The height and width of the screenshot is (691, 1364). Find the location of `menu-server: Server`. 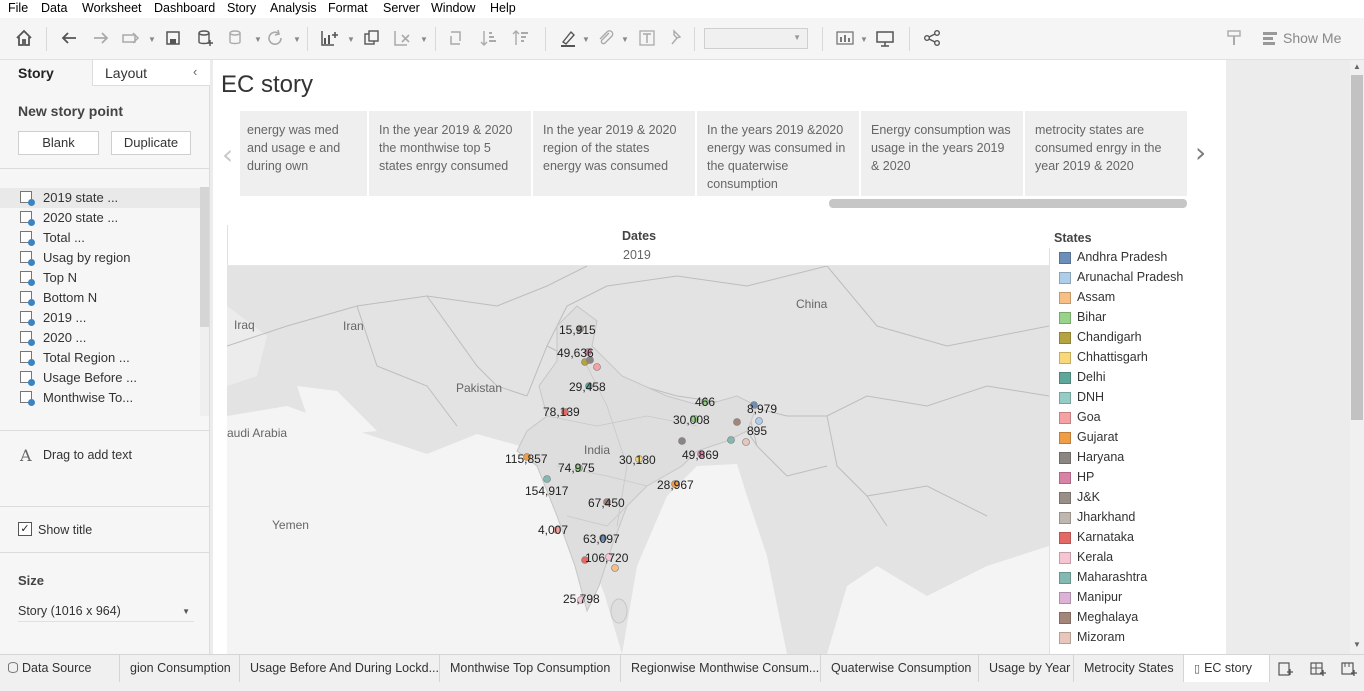

menu-server: Server is located at coordinates (401, 8).